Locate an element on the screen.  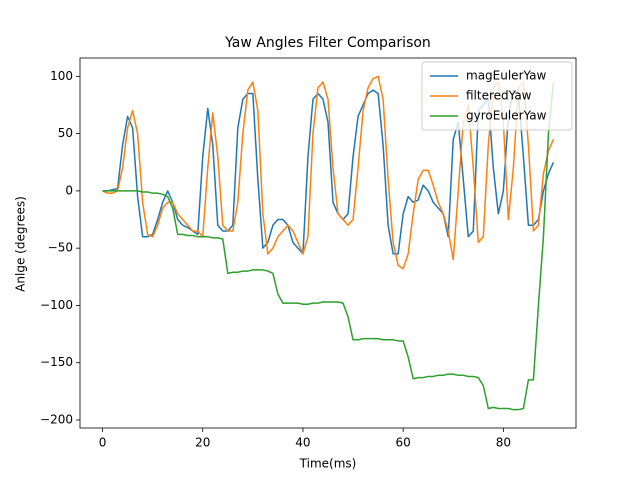
y-tick-label: 0 is located at coordinates (69, 190).